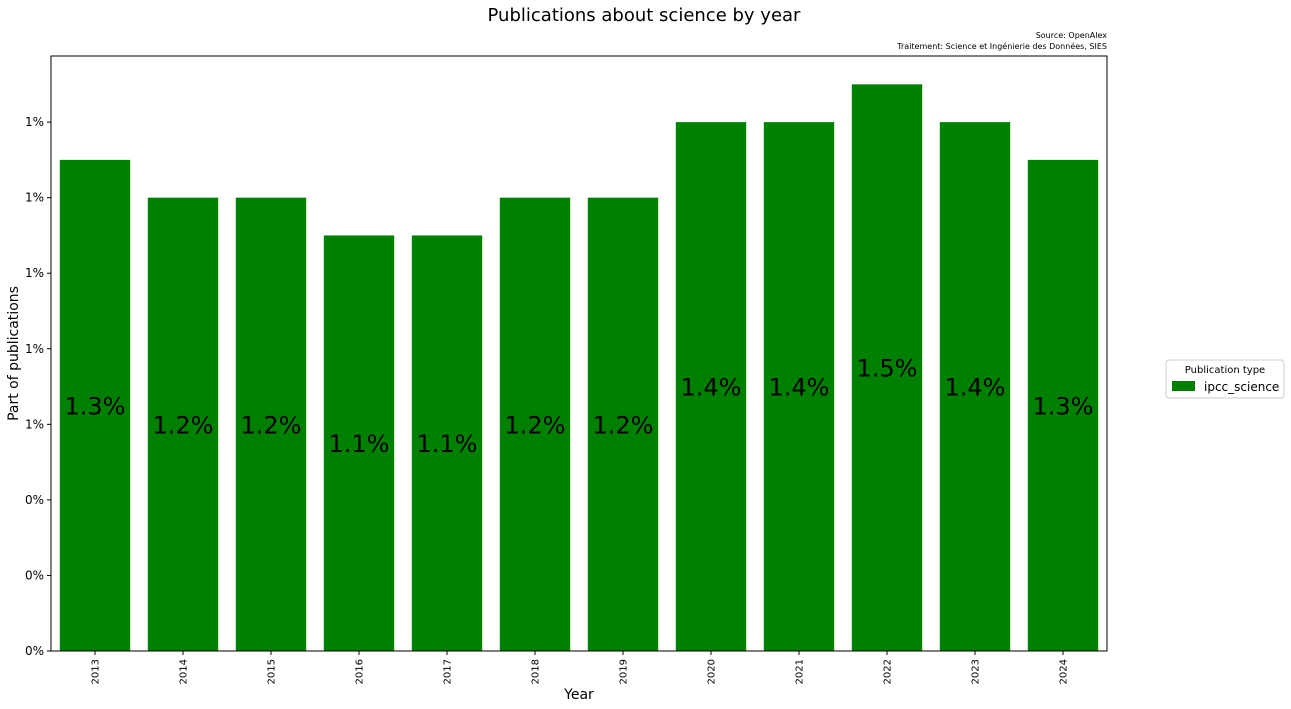 Image resolution: width=1291 pixels, height=709 pixels. Describe the element at coordinates (888, 671) in the screenshot. I see `x-tick-label-2022: 2022` at that location.